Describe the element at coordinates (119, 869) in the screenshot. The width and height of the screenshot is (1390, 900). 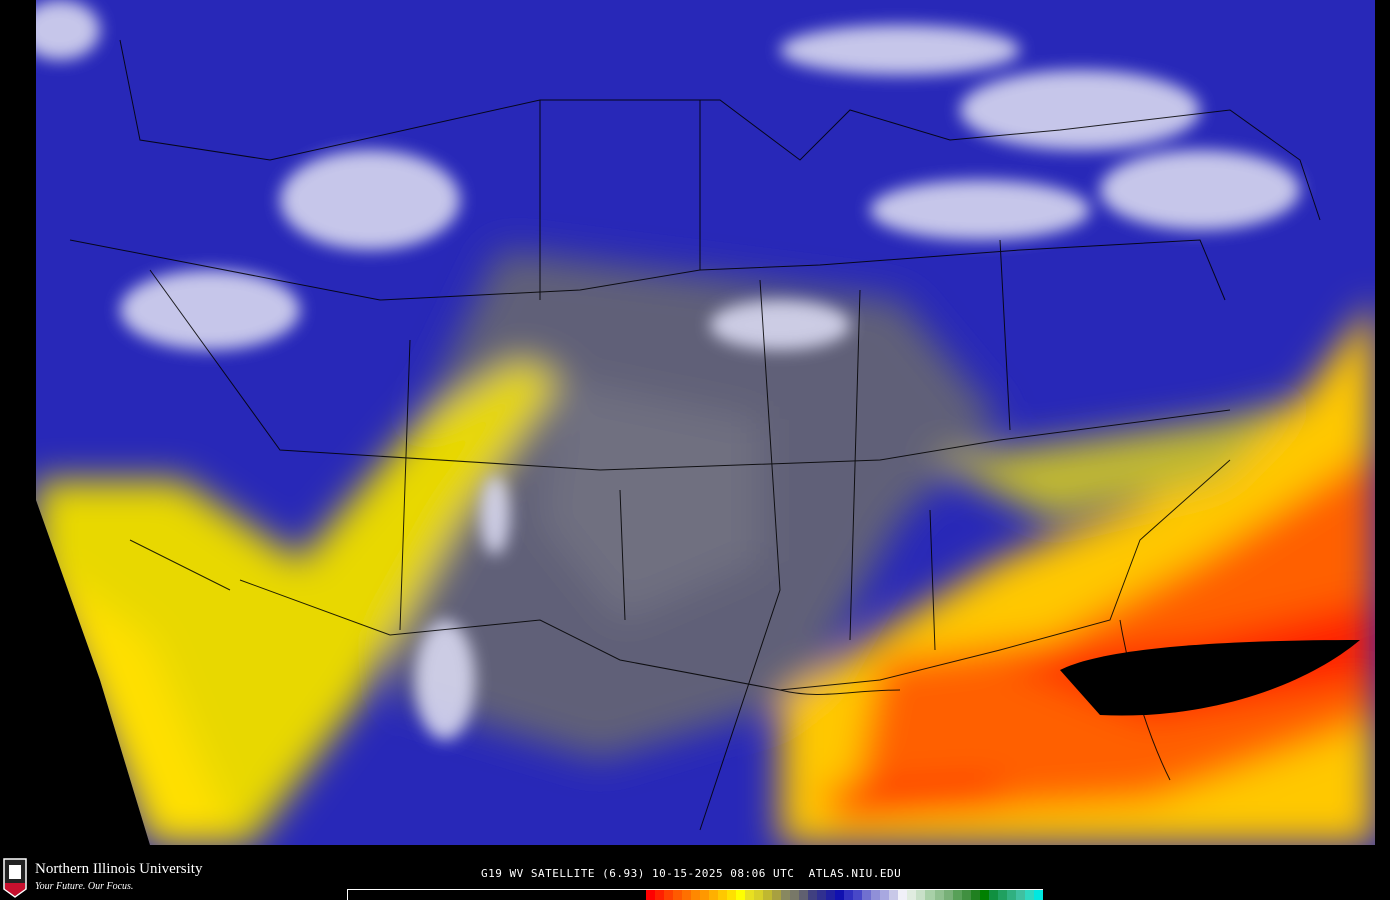
I see `university-name: Northern Illinois University` at that location.